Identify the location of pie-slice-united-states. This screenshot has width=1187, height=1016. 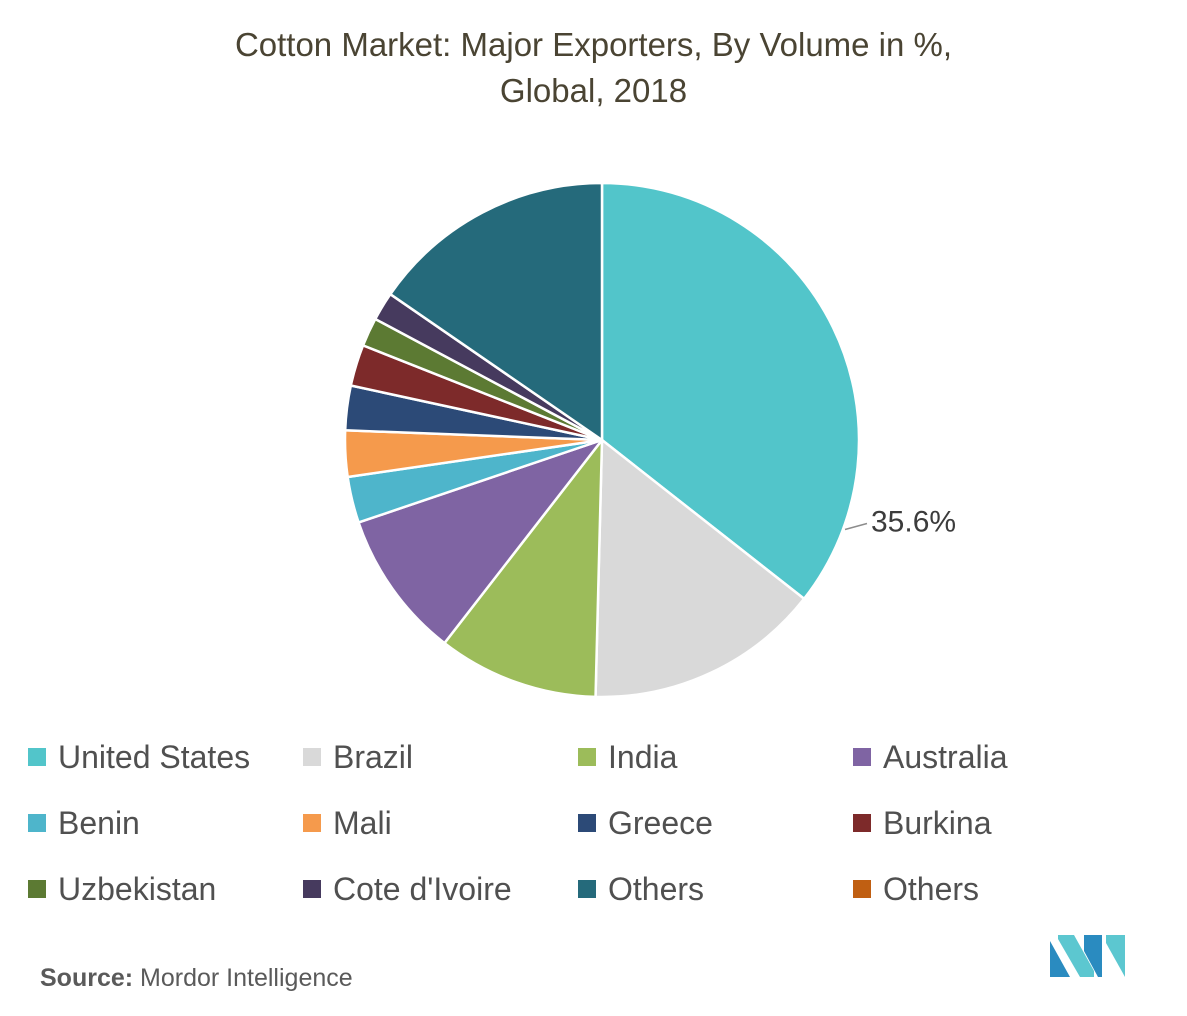
(730, 391).